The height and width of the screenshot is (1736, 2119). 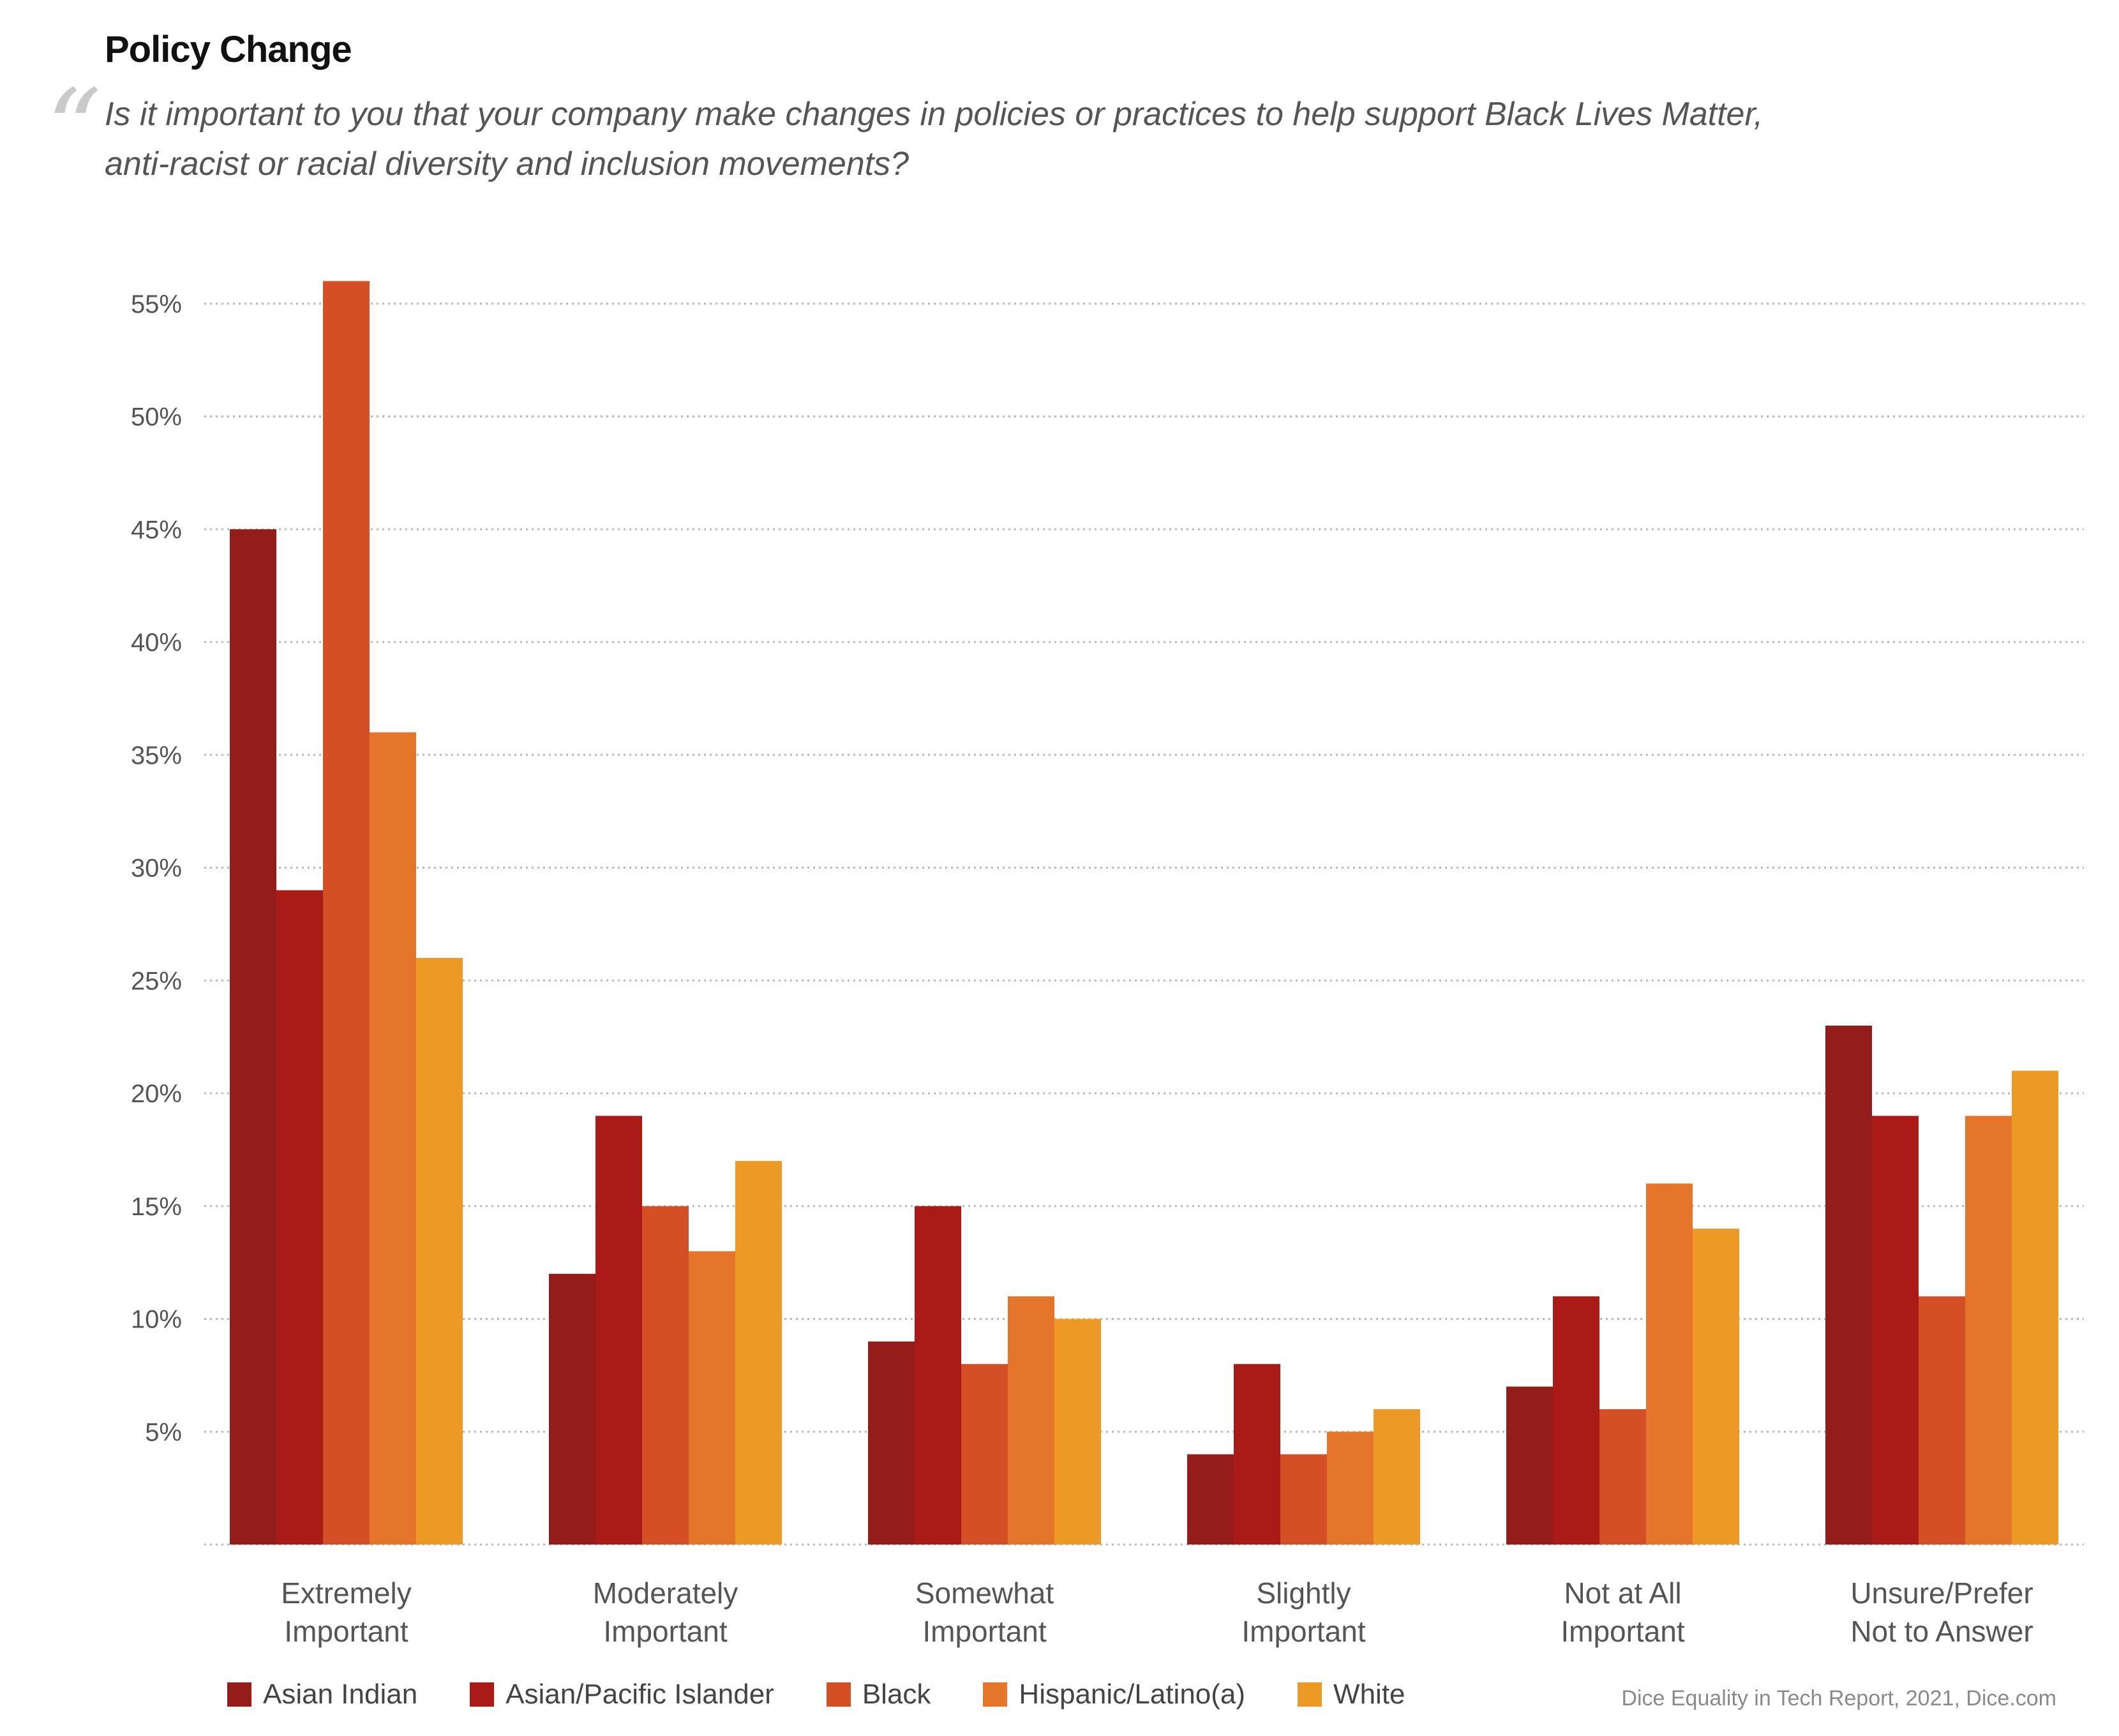 I want to click on legend-item-hispanic-latino: Hispanic/Latino(a), so click(x=1114, y=1694).